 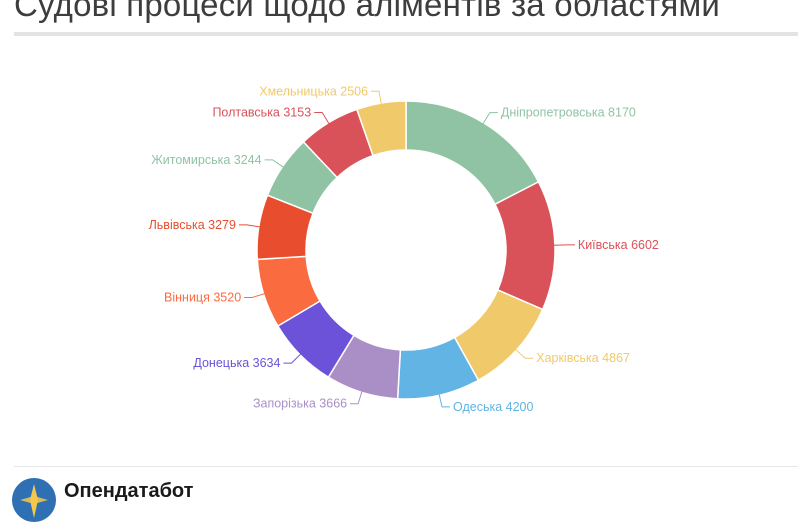 What do you see at coordinates (192, 225) in the screenshot?
I see `label-львівська: Львівська 3279` at bounding box center [192, 225].